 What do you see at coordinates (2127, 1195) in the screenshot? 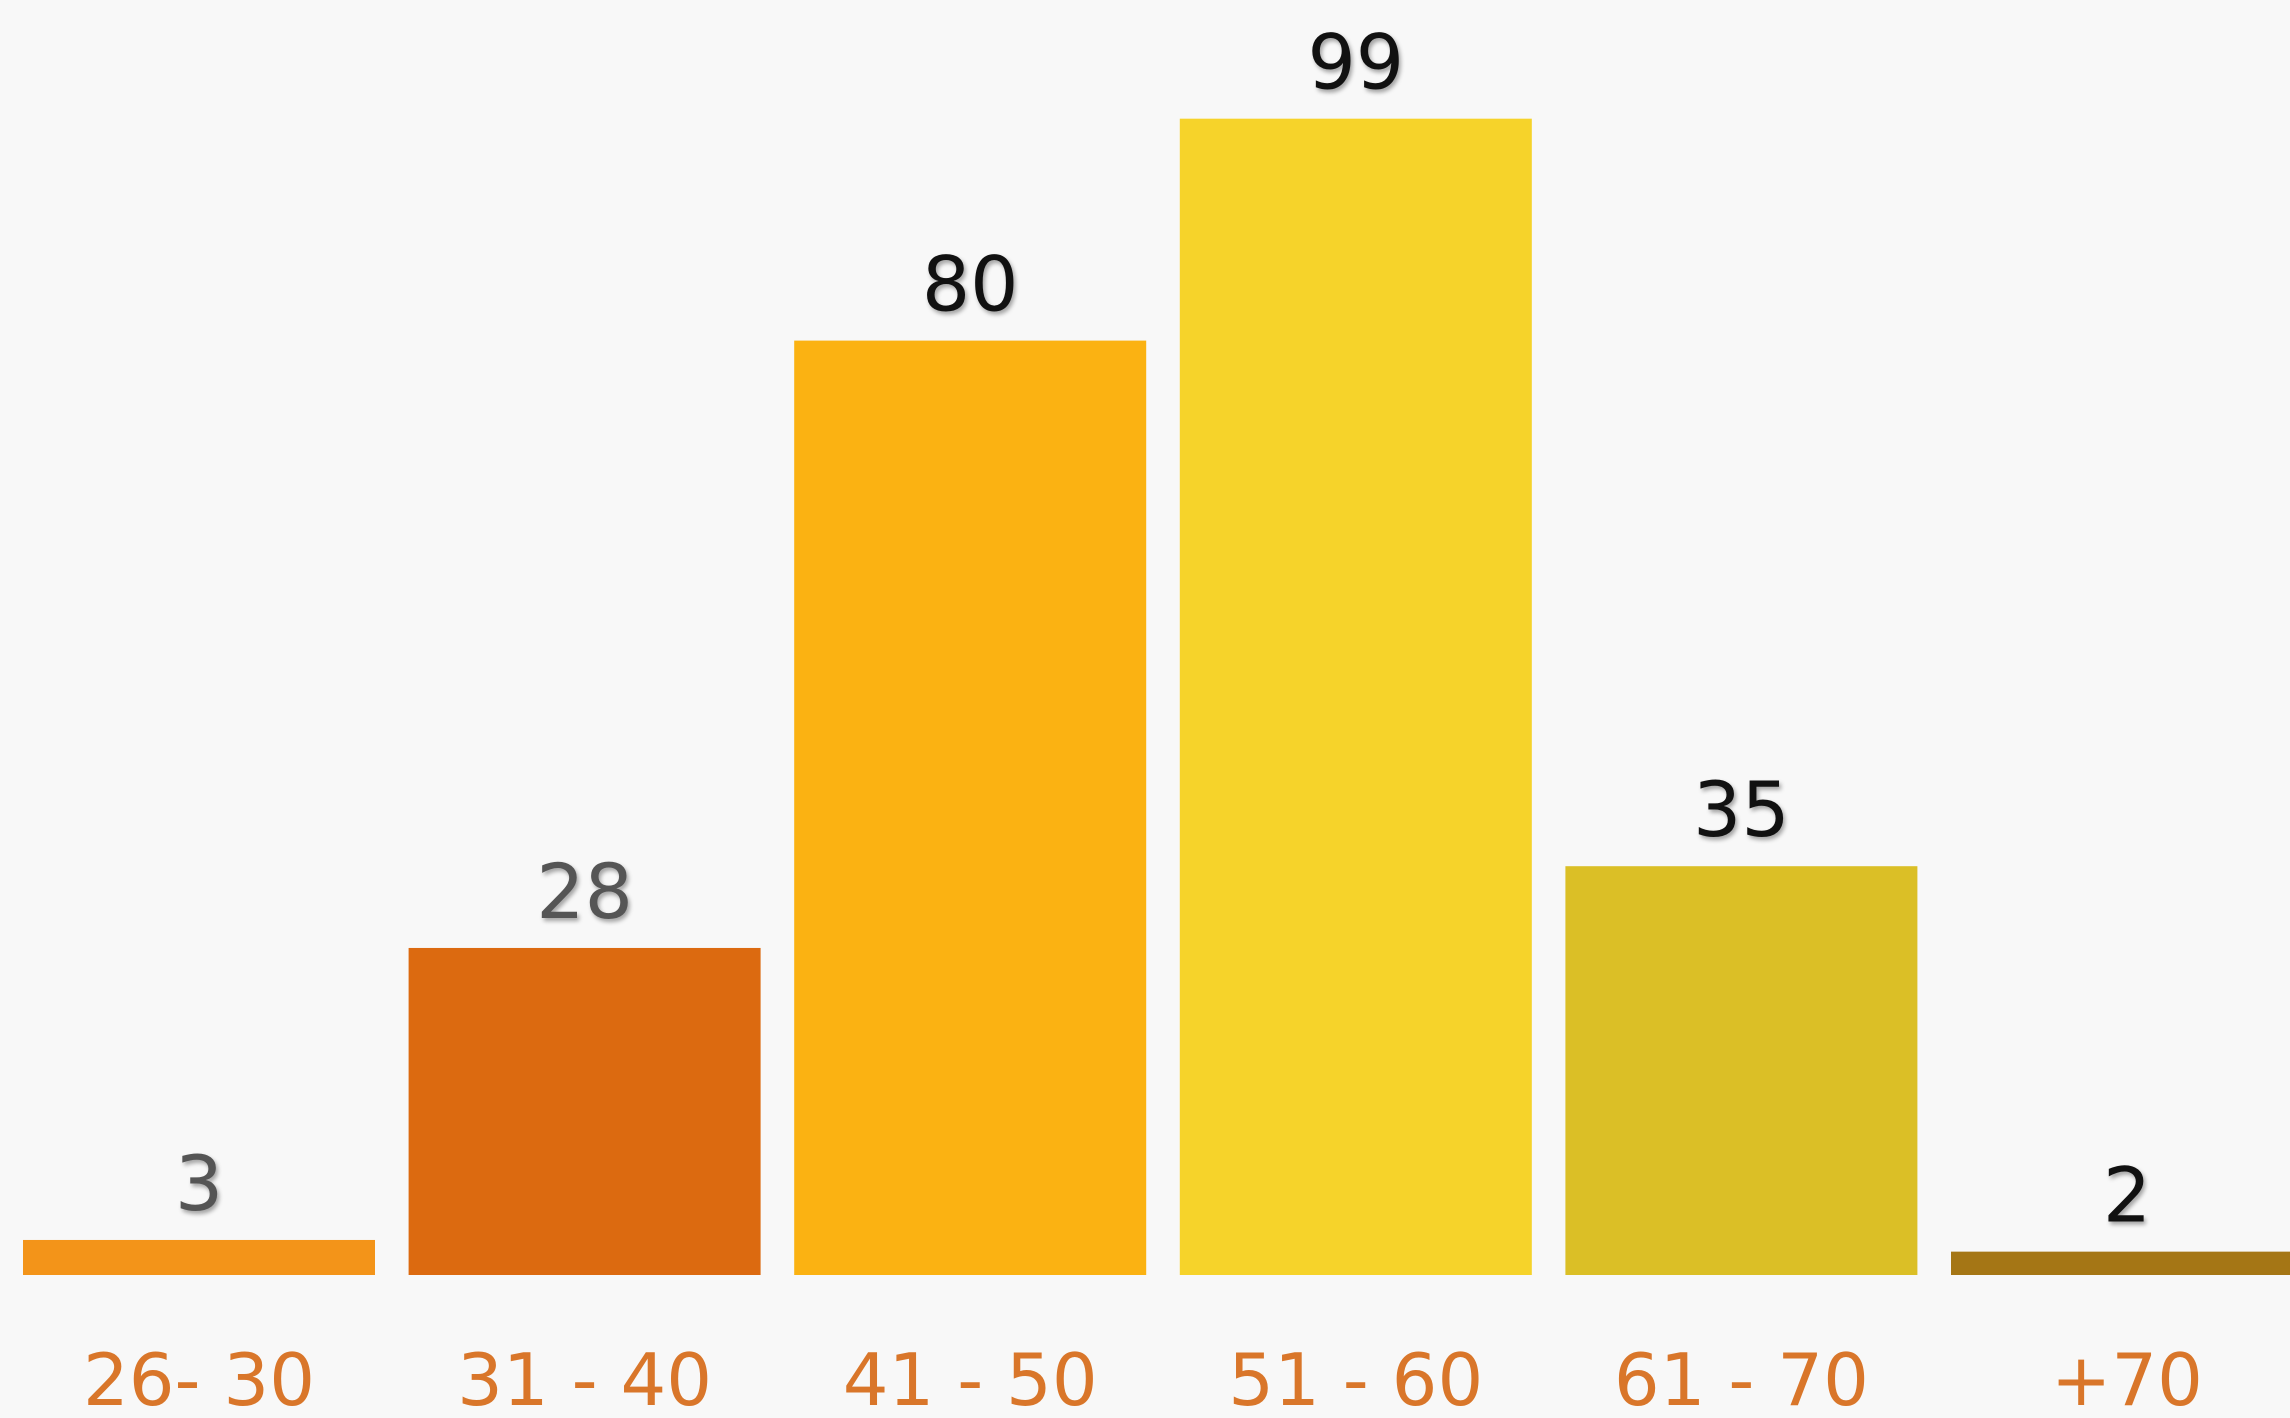
I see `value-label: 2` at bounding box center [2127, 1195].